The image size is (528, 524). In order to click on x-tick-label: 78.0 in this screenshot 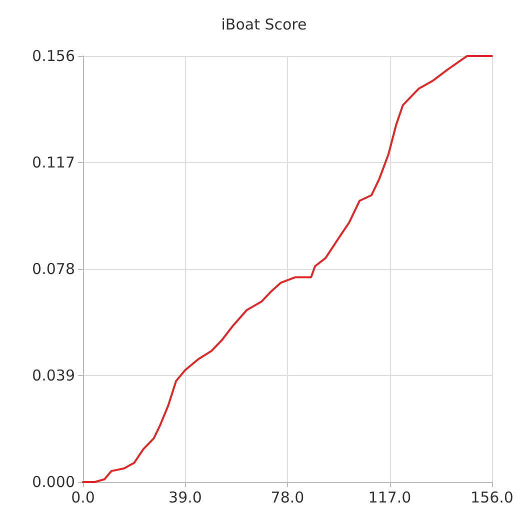, I will do `click(287, 497)`.